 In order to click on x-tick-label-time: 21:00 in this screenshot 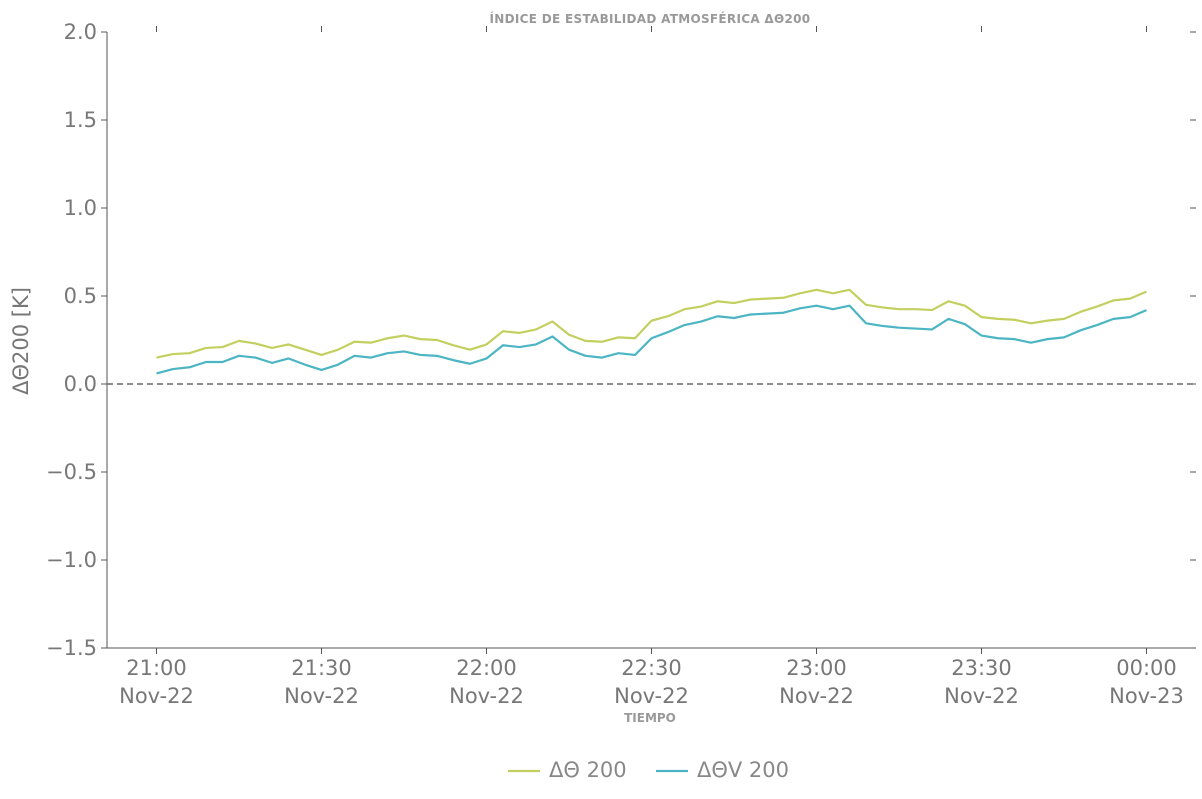, I will do `click(156, 668)`.